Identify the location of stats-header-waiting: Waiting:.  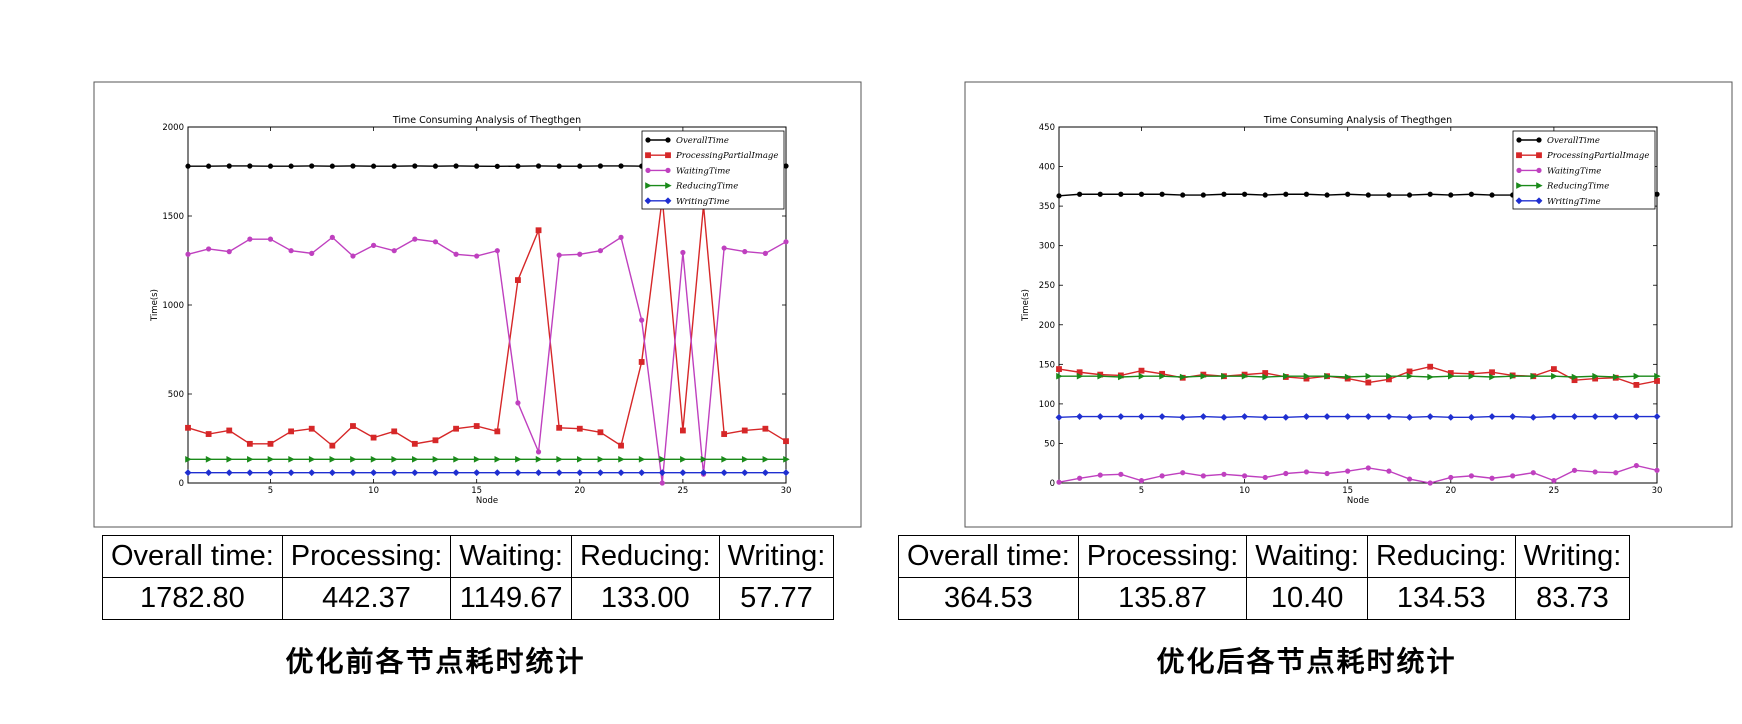
(511, 556).